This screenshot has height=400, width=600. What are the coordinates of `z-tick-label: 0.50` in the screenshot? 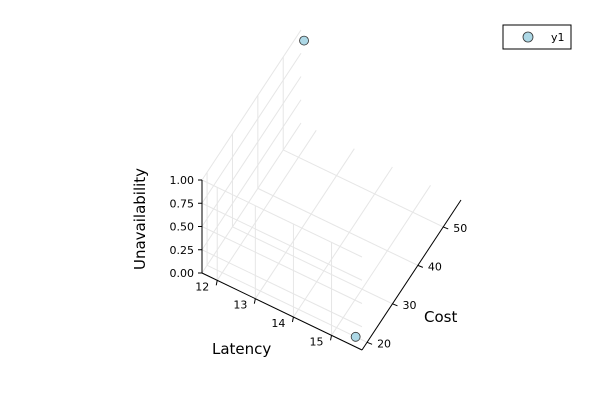 It's located at (182, 227).